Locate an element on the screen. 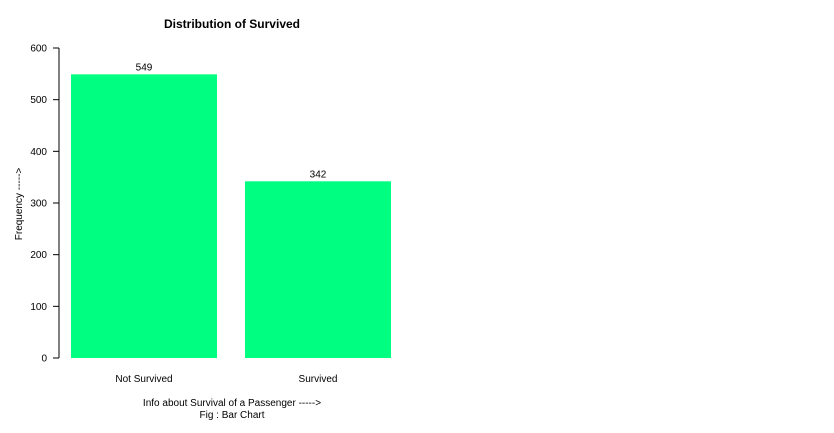  bar-survived is located at coordinates (318, 269).